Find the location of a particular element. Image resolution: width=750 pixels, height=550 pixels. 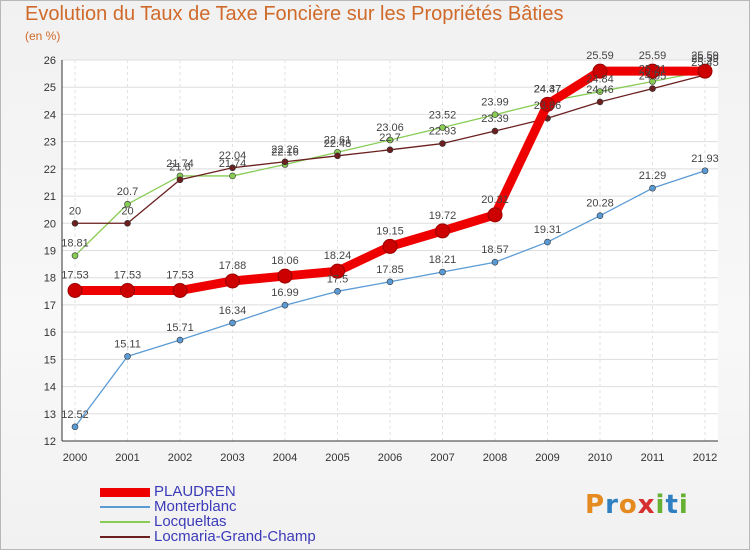

data-label: 18.06 is located at coordinates (285, 261).